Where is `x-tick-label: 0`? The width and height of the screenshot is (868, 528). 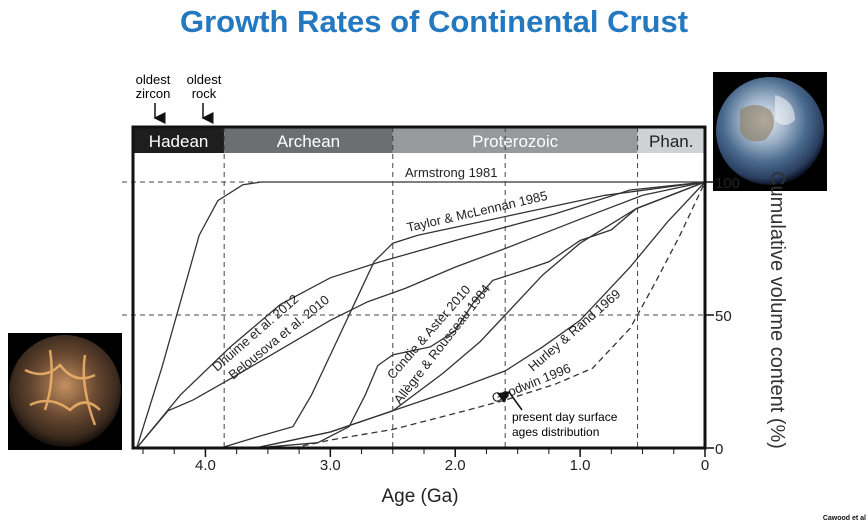
x-tick-label: 0 is located at coordinates (705, 465).